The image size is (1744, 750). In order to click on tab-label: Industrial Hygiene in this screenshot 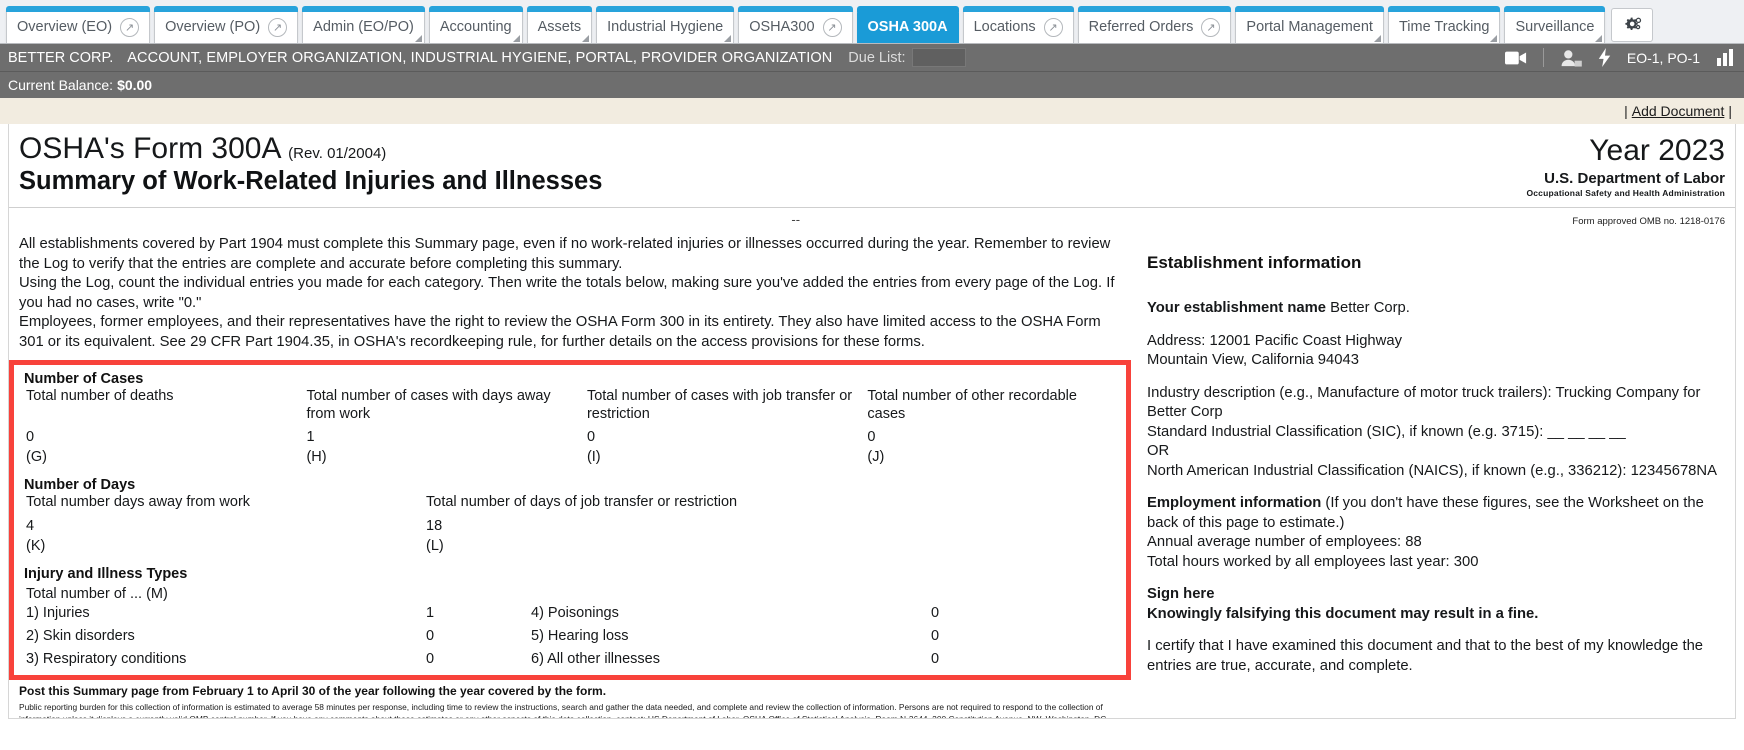, I will do `click(665, 26)`.